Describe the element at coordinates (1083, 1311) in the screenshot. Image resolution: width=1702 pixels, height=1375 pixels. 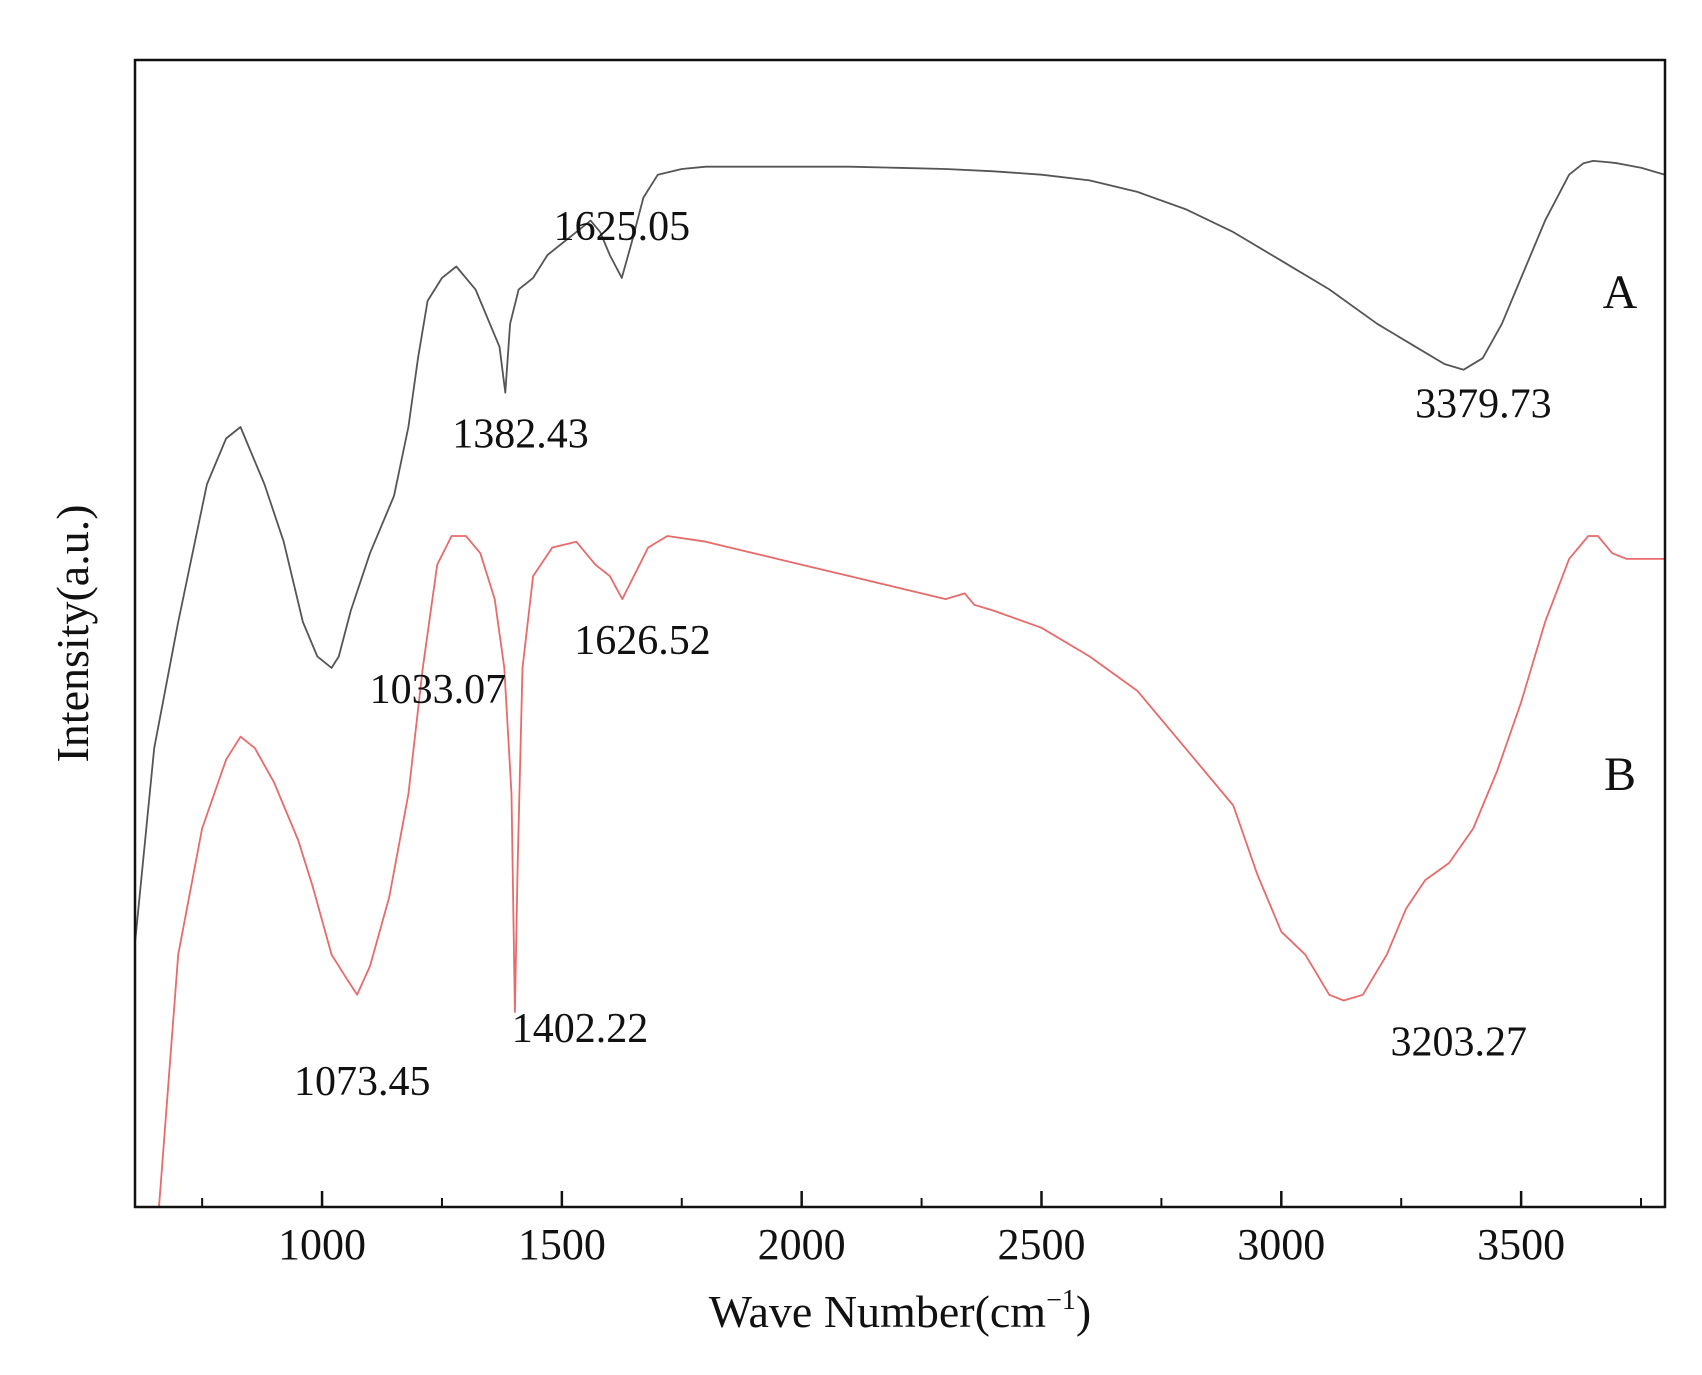
I see `x-axis-title-close: )` at that location.